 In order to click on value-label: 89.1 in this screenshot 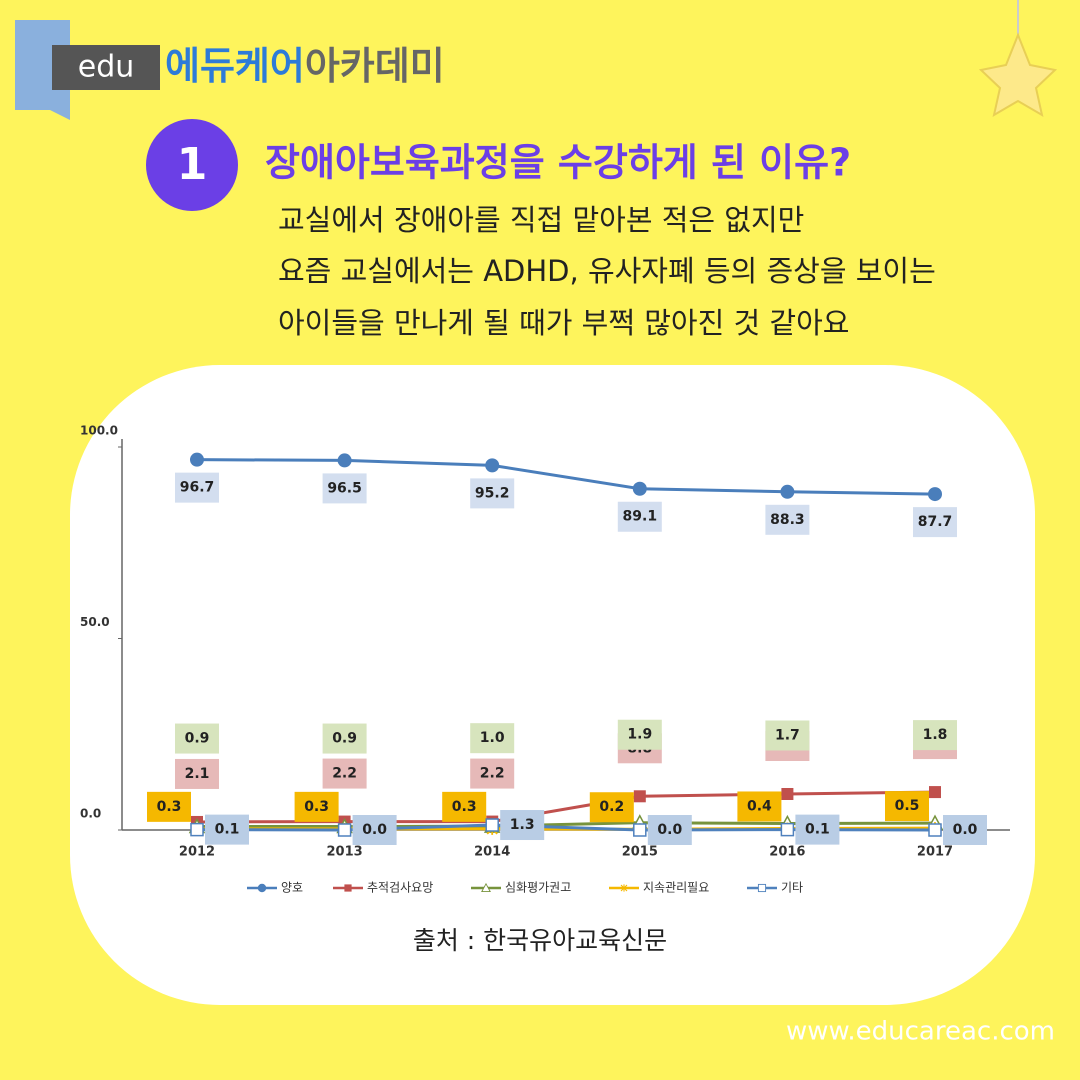, I will do `click(640, 517)`.